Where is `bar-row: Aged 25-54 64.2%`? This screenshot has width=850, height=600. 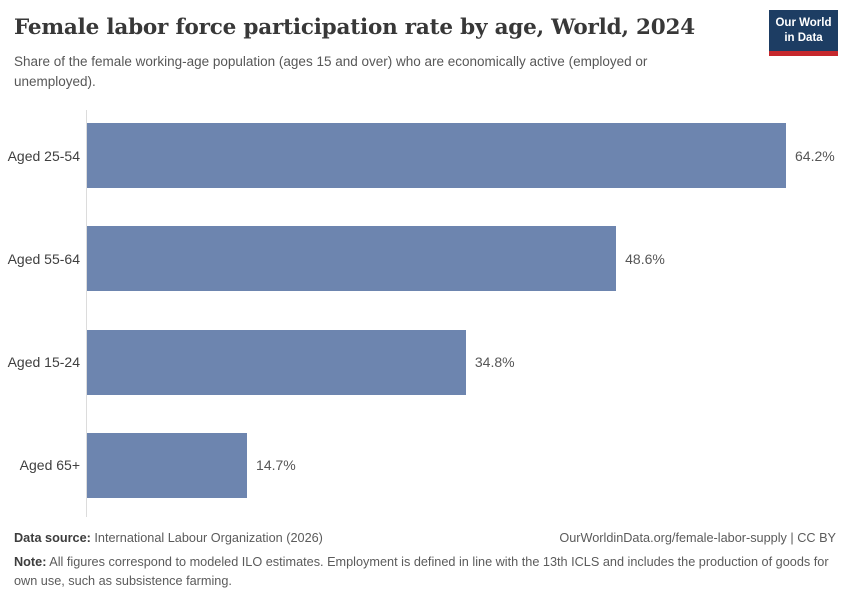
bar-row: Aged 25-54 64.2% is located at coordinates (425, 155).